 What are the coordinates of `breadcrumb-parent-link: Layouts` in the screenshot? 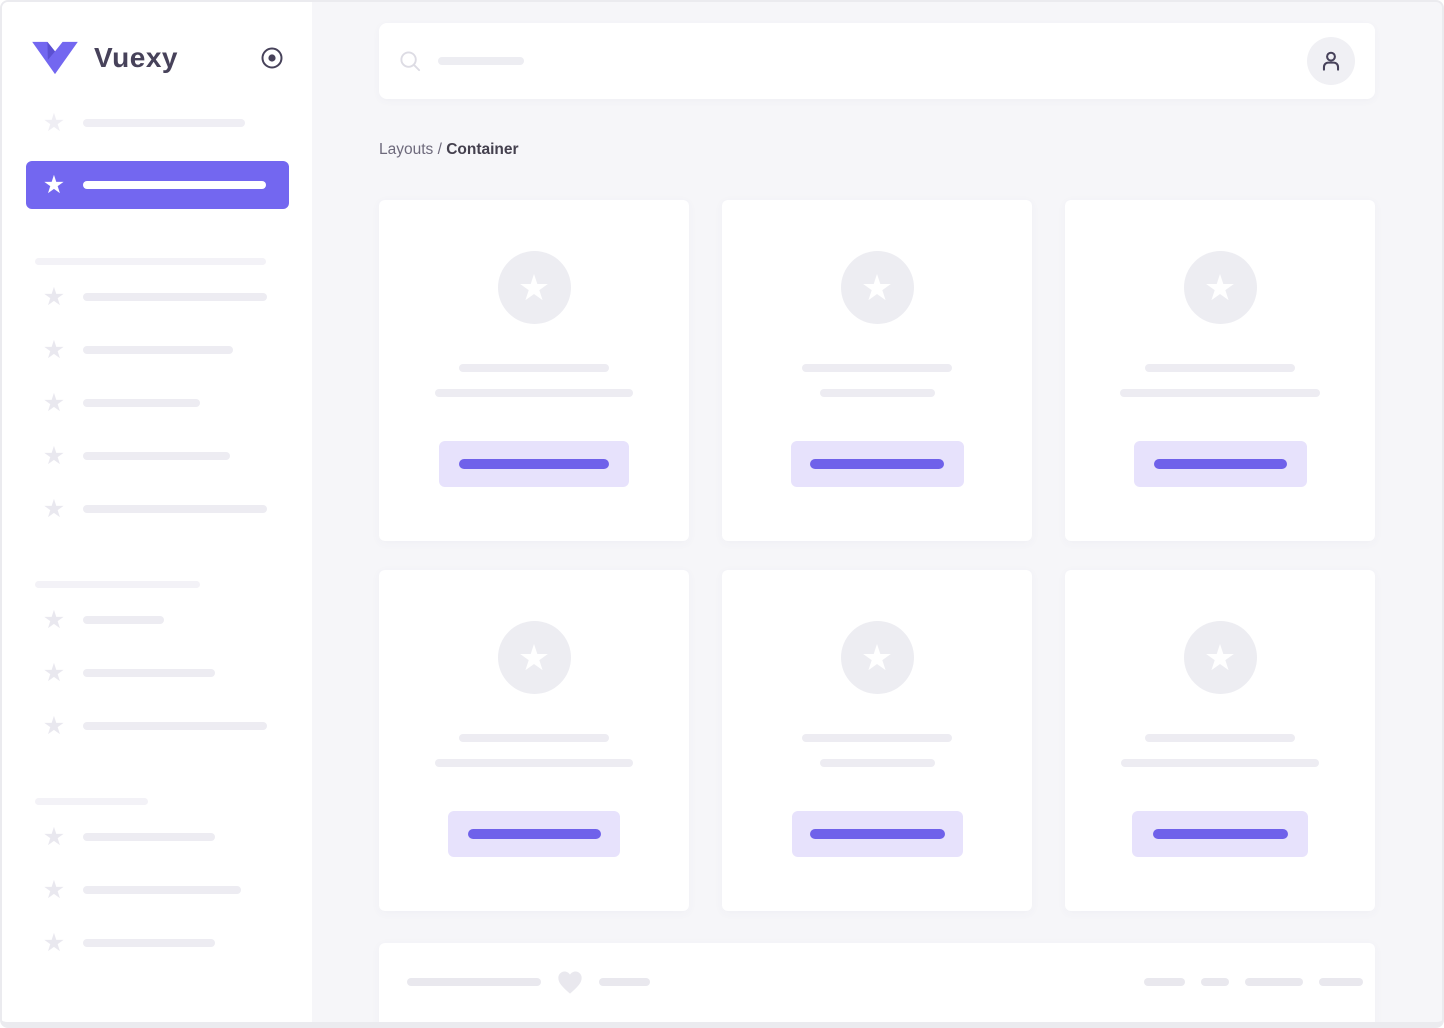 It's located at (406, 149).